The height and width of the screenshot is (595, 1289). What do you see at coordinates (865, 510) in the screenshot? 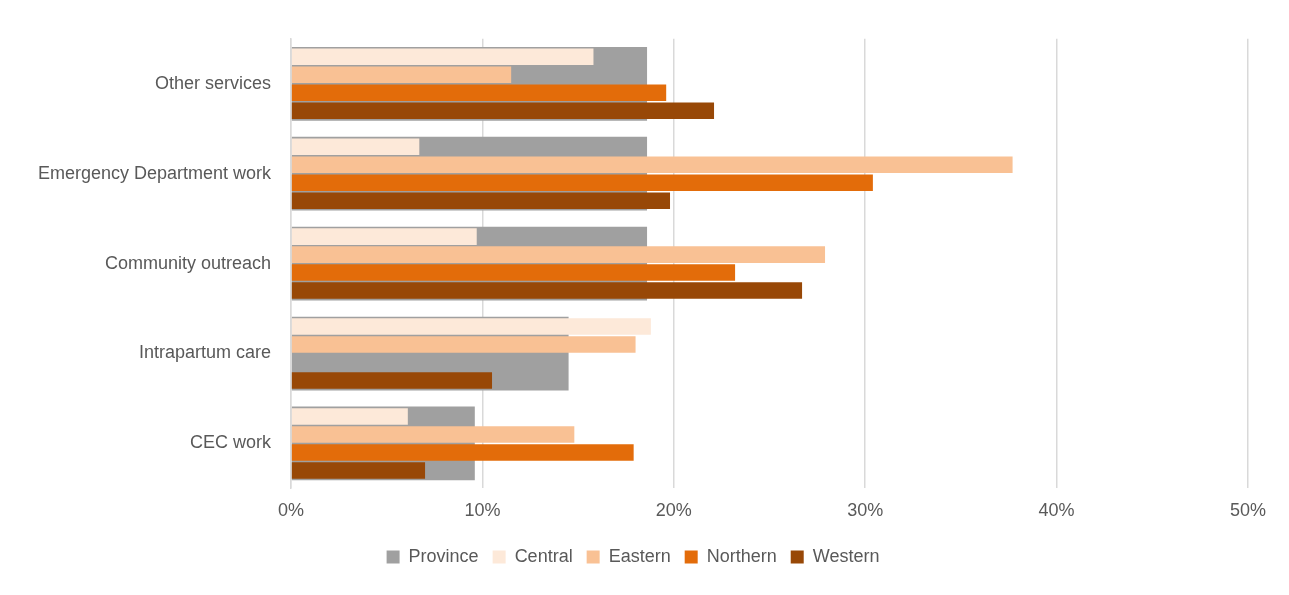
I see `x-tick-label: 30%` at bounding box center [865, 510].